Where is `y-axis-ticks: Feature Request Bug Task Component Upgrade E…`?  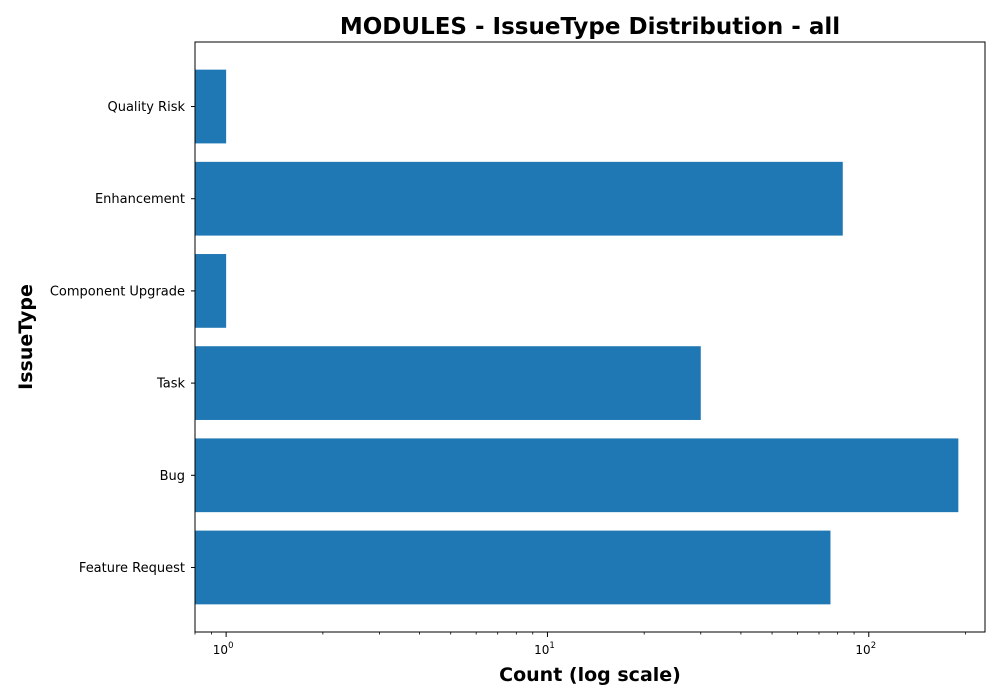 y-axis-ticks: Feature Request Bug Task Component Upgrade E… is located at coordinates (122, 338).